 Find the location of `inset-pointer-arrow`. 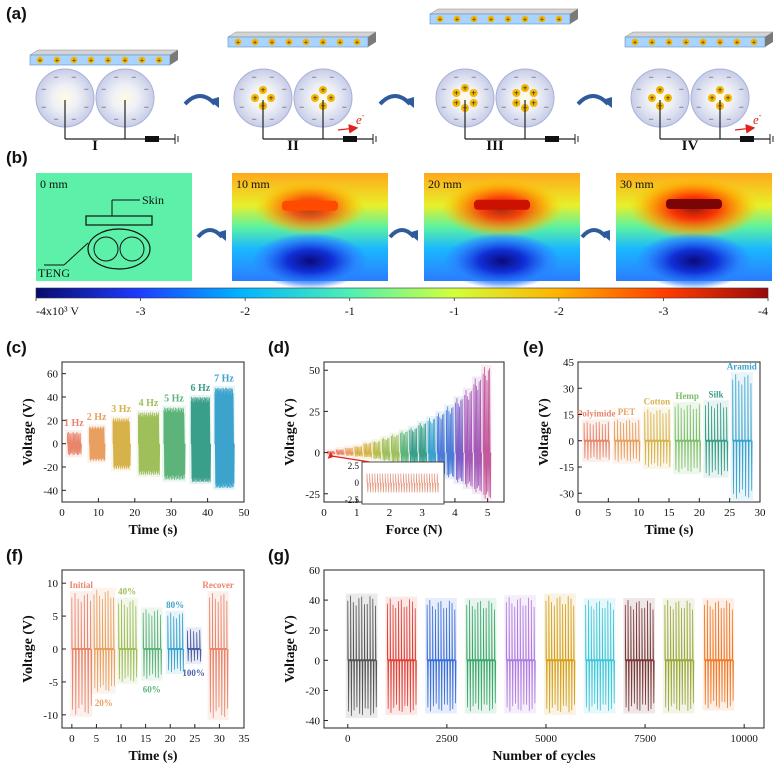

inset-pointer-arrow is located at coordinates (350, 459).